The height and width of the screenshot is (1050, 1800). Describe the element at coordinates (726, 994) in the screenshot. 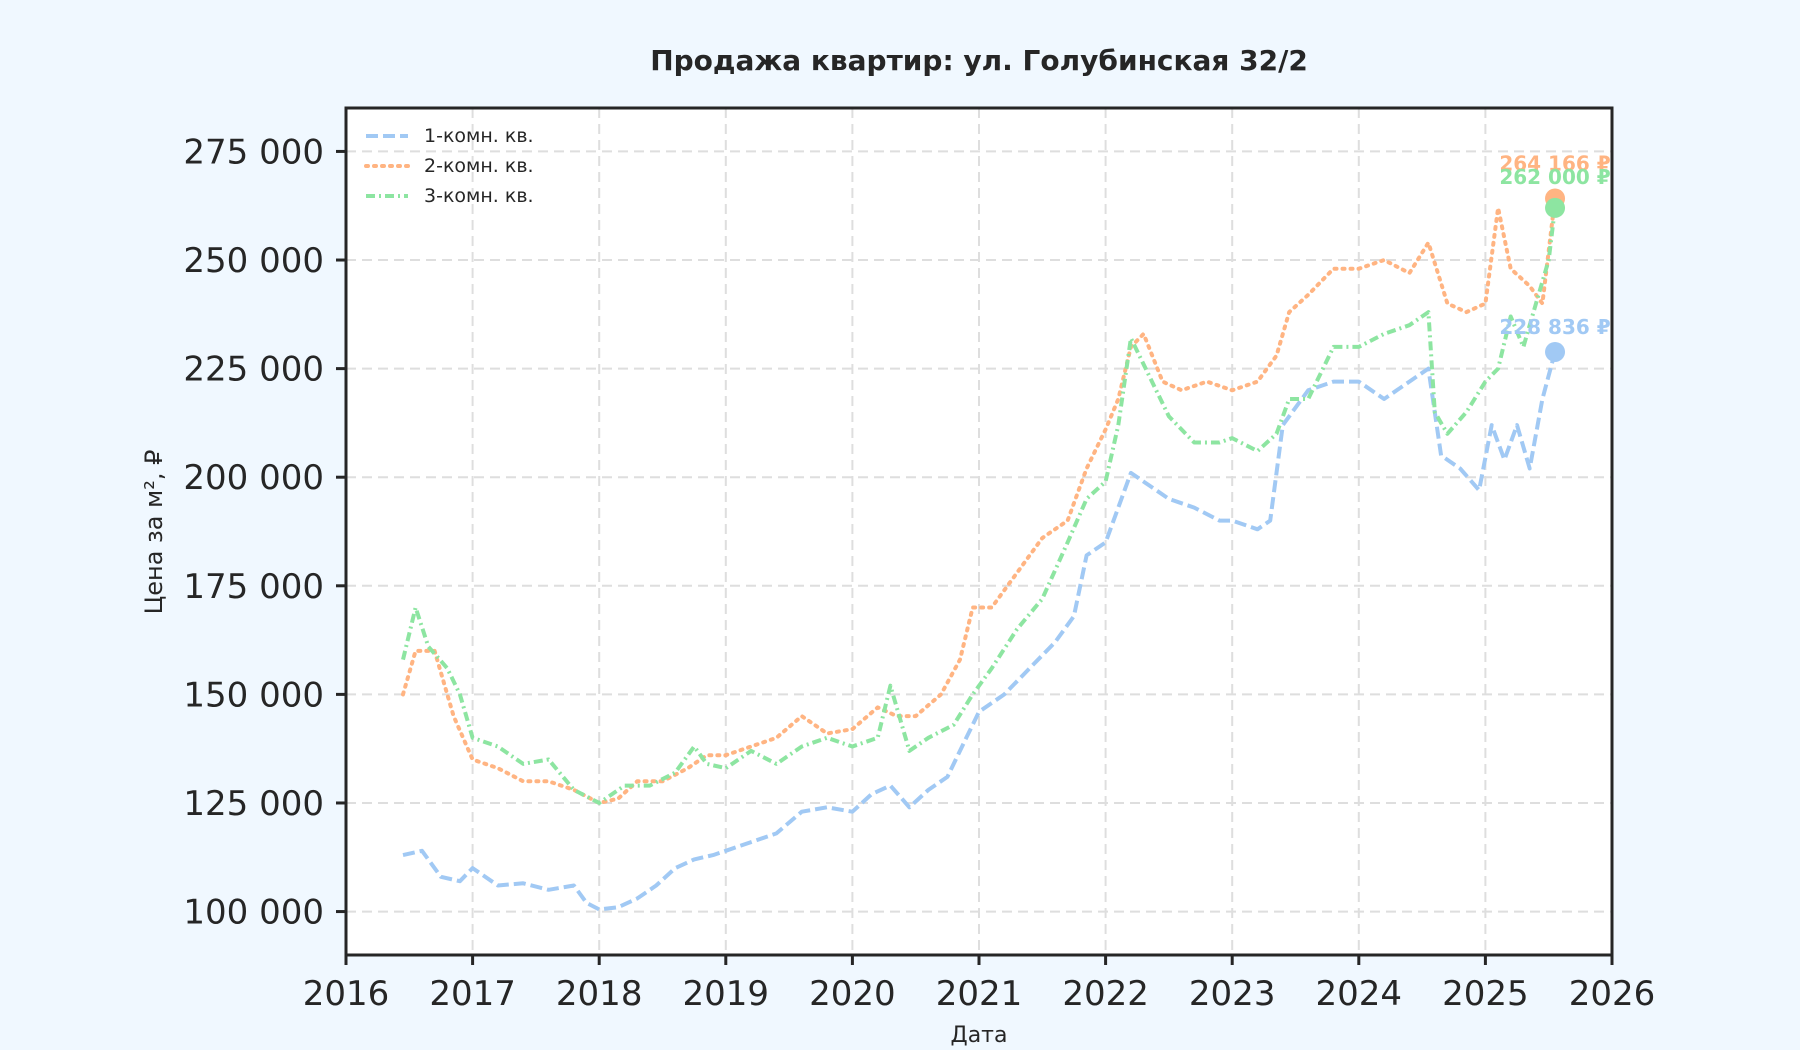

I see `x-tick-label: 2019` at that location.